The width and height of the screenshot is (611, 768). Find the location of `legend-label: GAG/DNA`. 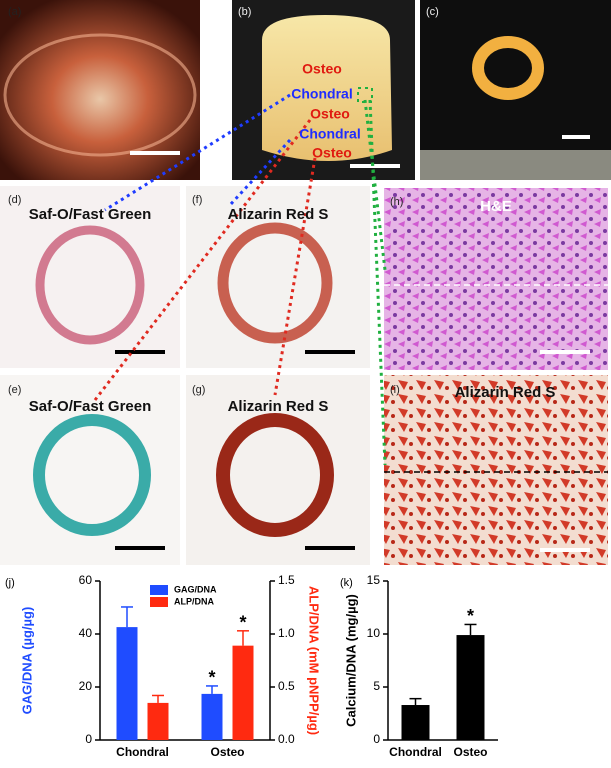

legend-label: GAG/DNA is located at coordinates (195, 589).